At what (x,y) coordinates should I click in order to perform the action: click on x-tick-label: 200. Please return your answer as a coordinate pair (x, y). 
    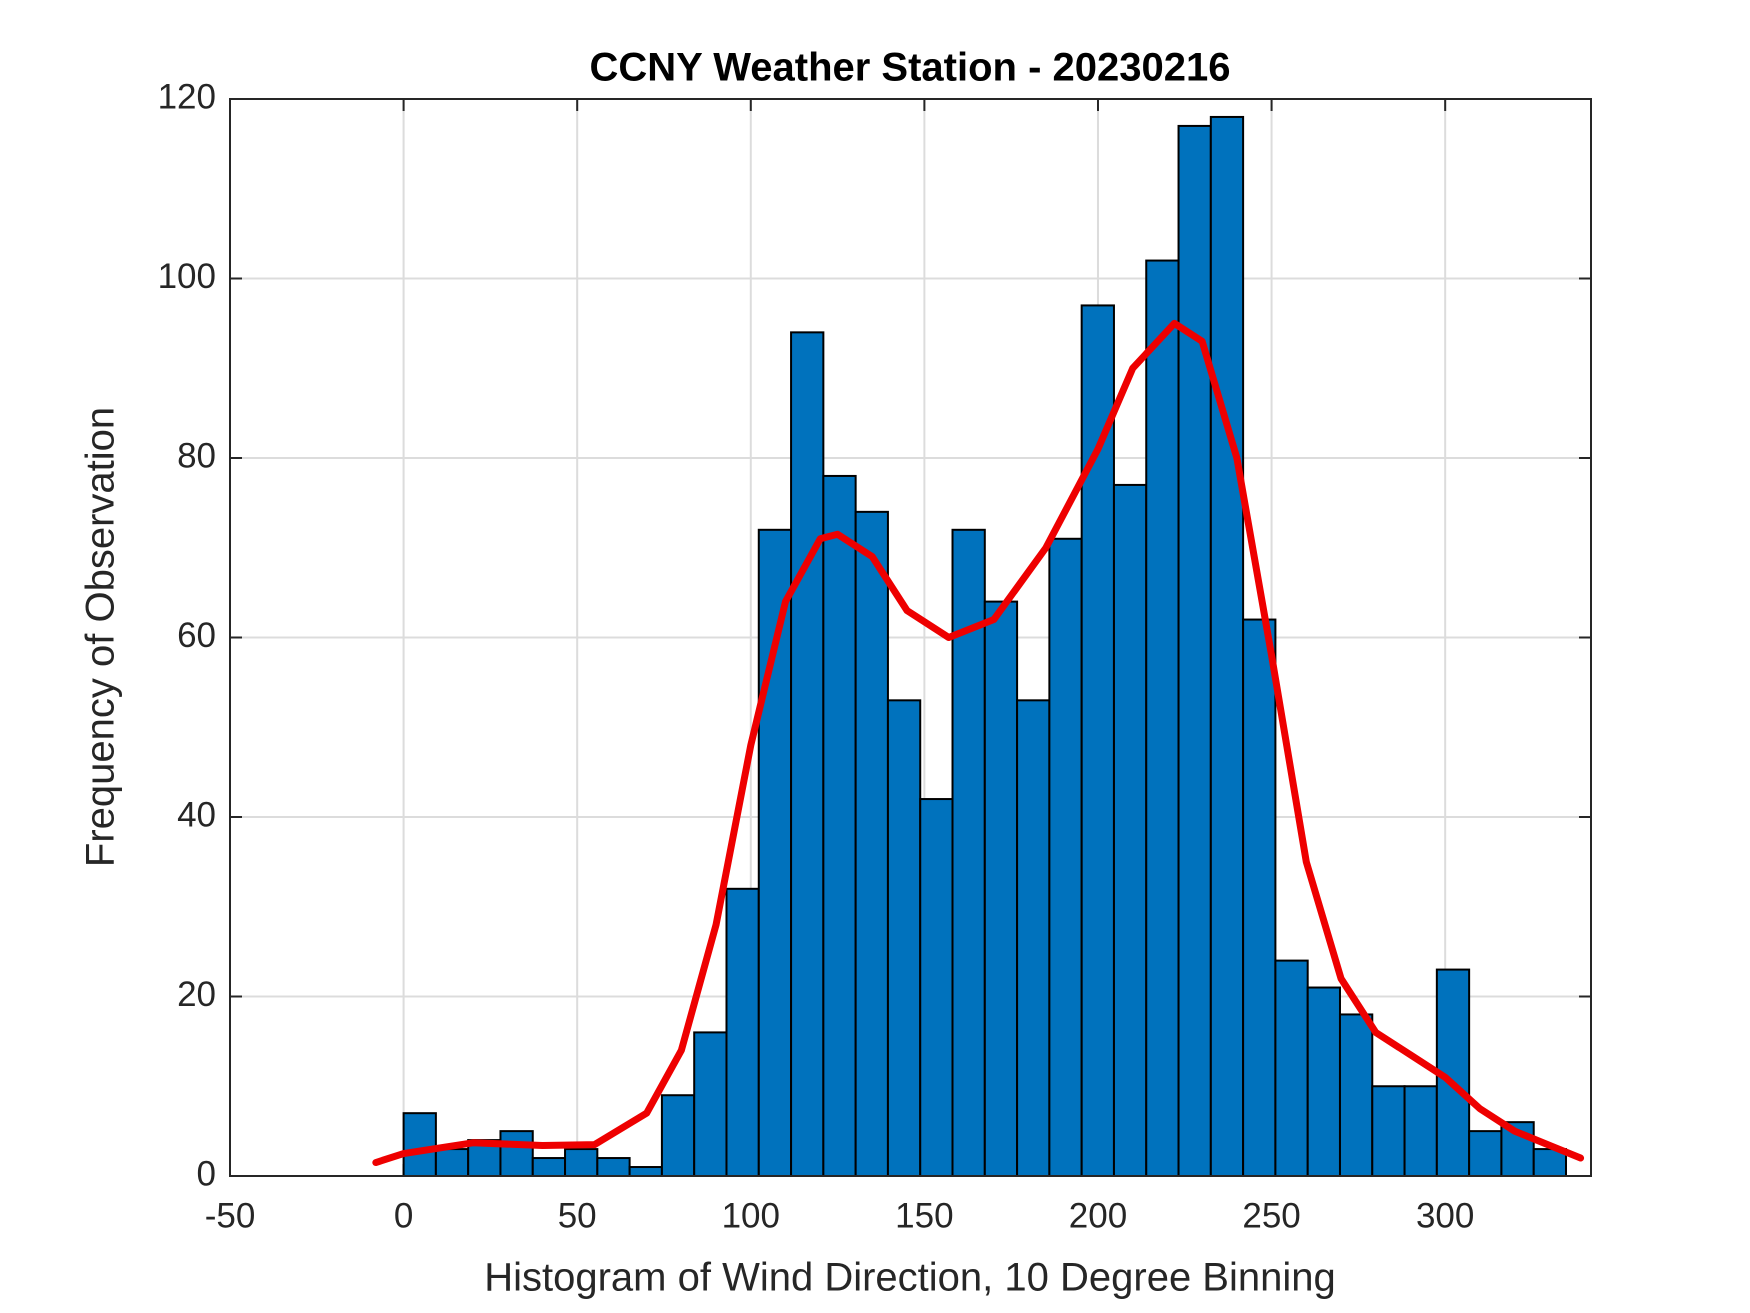
    Looking at the image, I should click on (1098, 1215).